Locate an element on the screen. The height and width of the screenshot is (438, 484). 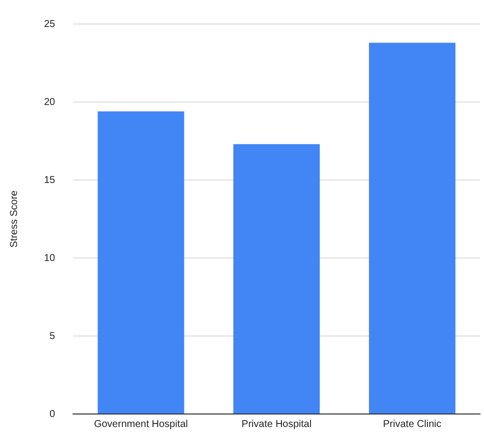
y-axis-title: Stress Score is located at coordinates (14, 219).